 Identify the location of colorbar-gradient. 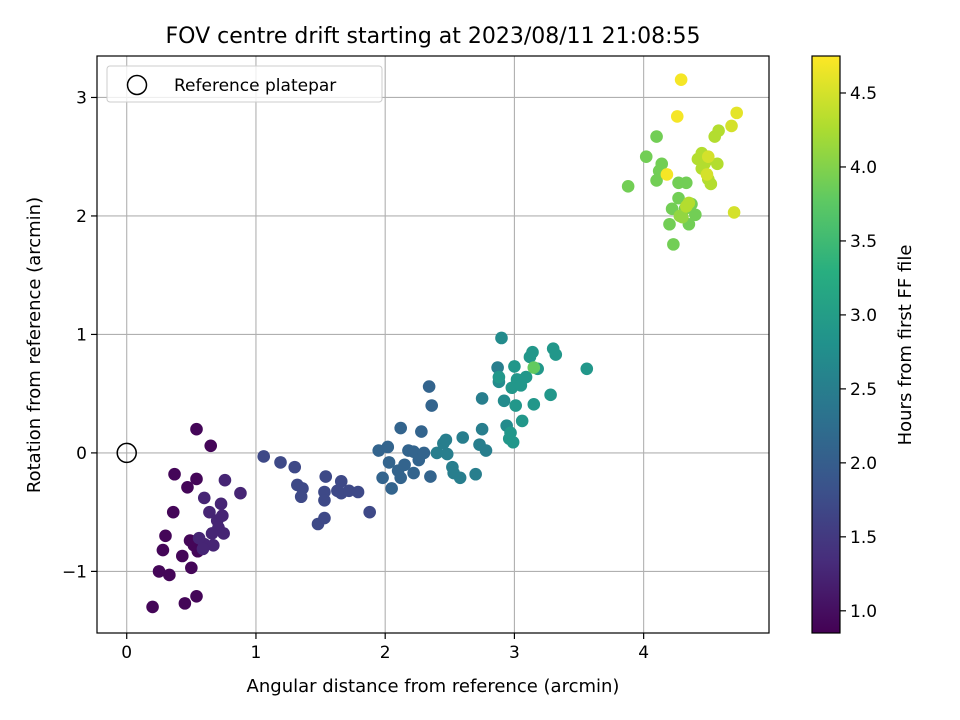
(826, 344).